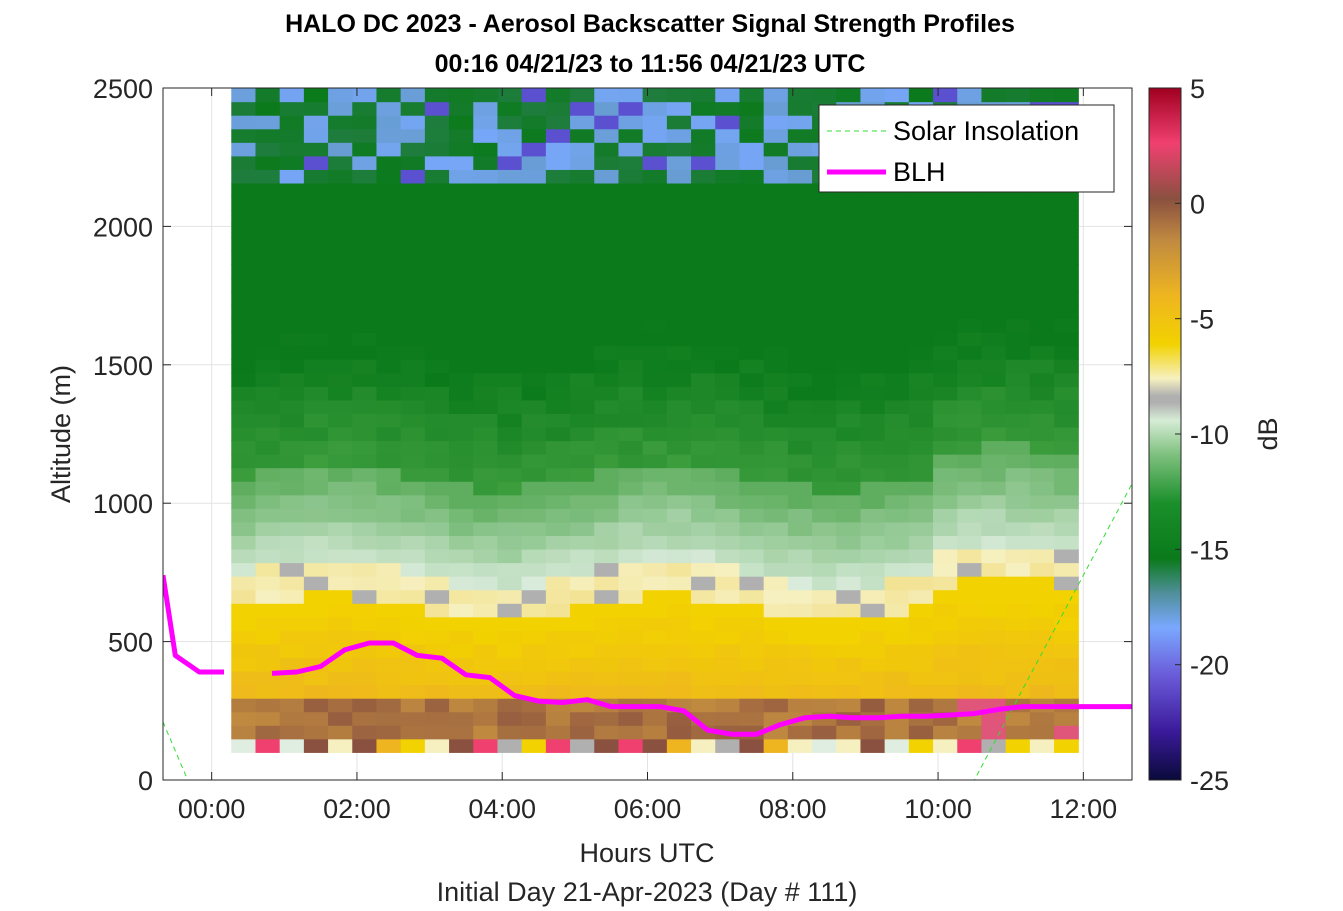 The height and width of the screenshot is (911, 1343). What do you see at coordinates (1209, 666) in the screenshot?
I see `colorbar-tick-label: -20` at bounding box center [1209, 666].